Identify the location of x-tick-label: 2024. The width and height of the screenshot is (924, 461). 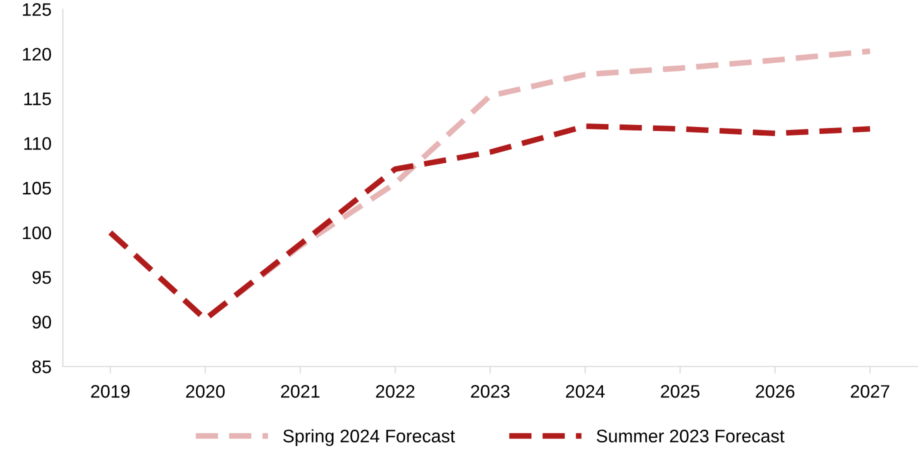
(585, 391).